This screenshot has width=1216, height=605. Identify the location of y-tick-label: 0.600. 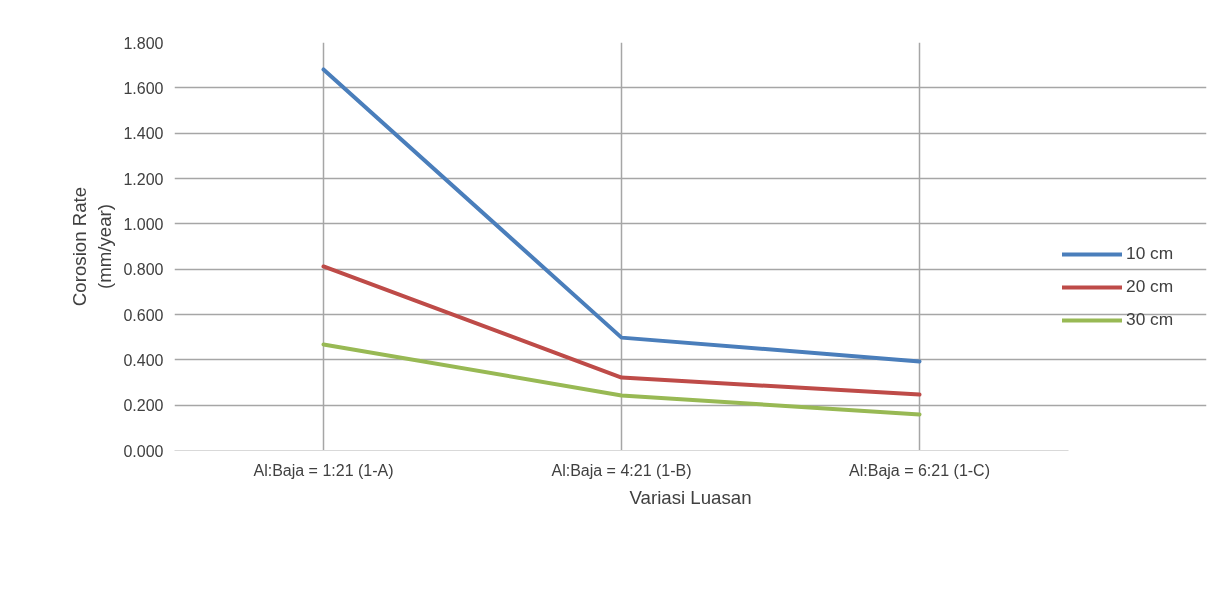
(143, 315).